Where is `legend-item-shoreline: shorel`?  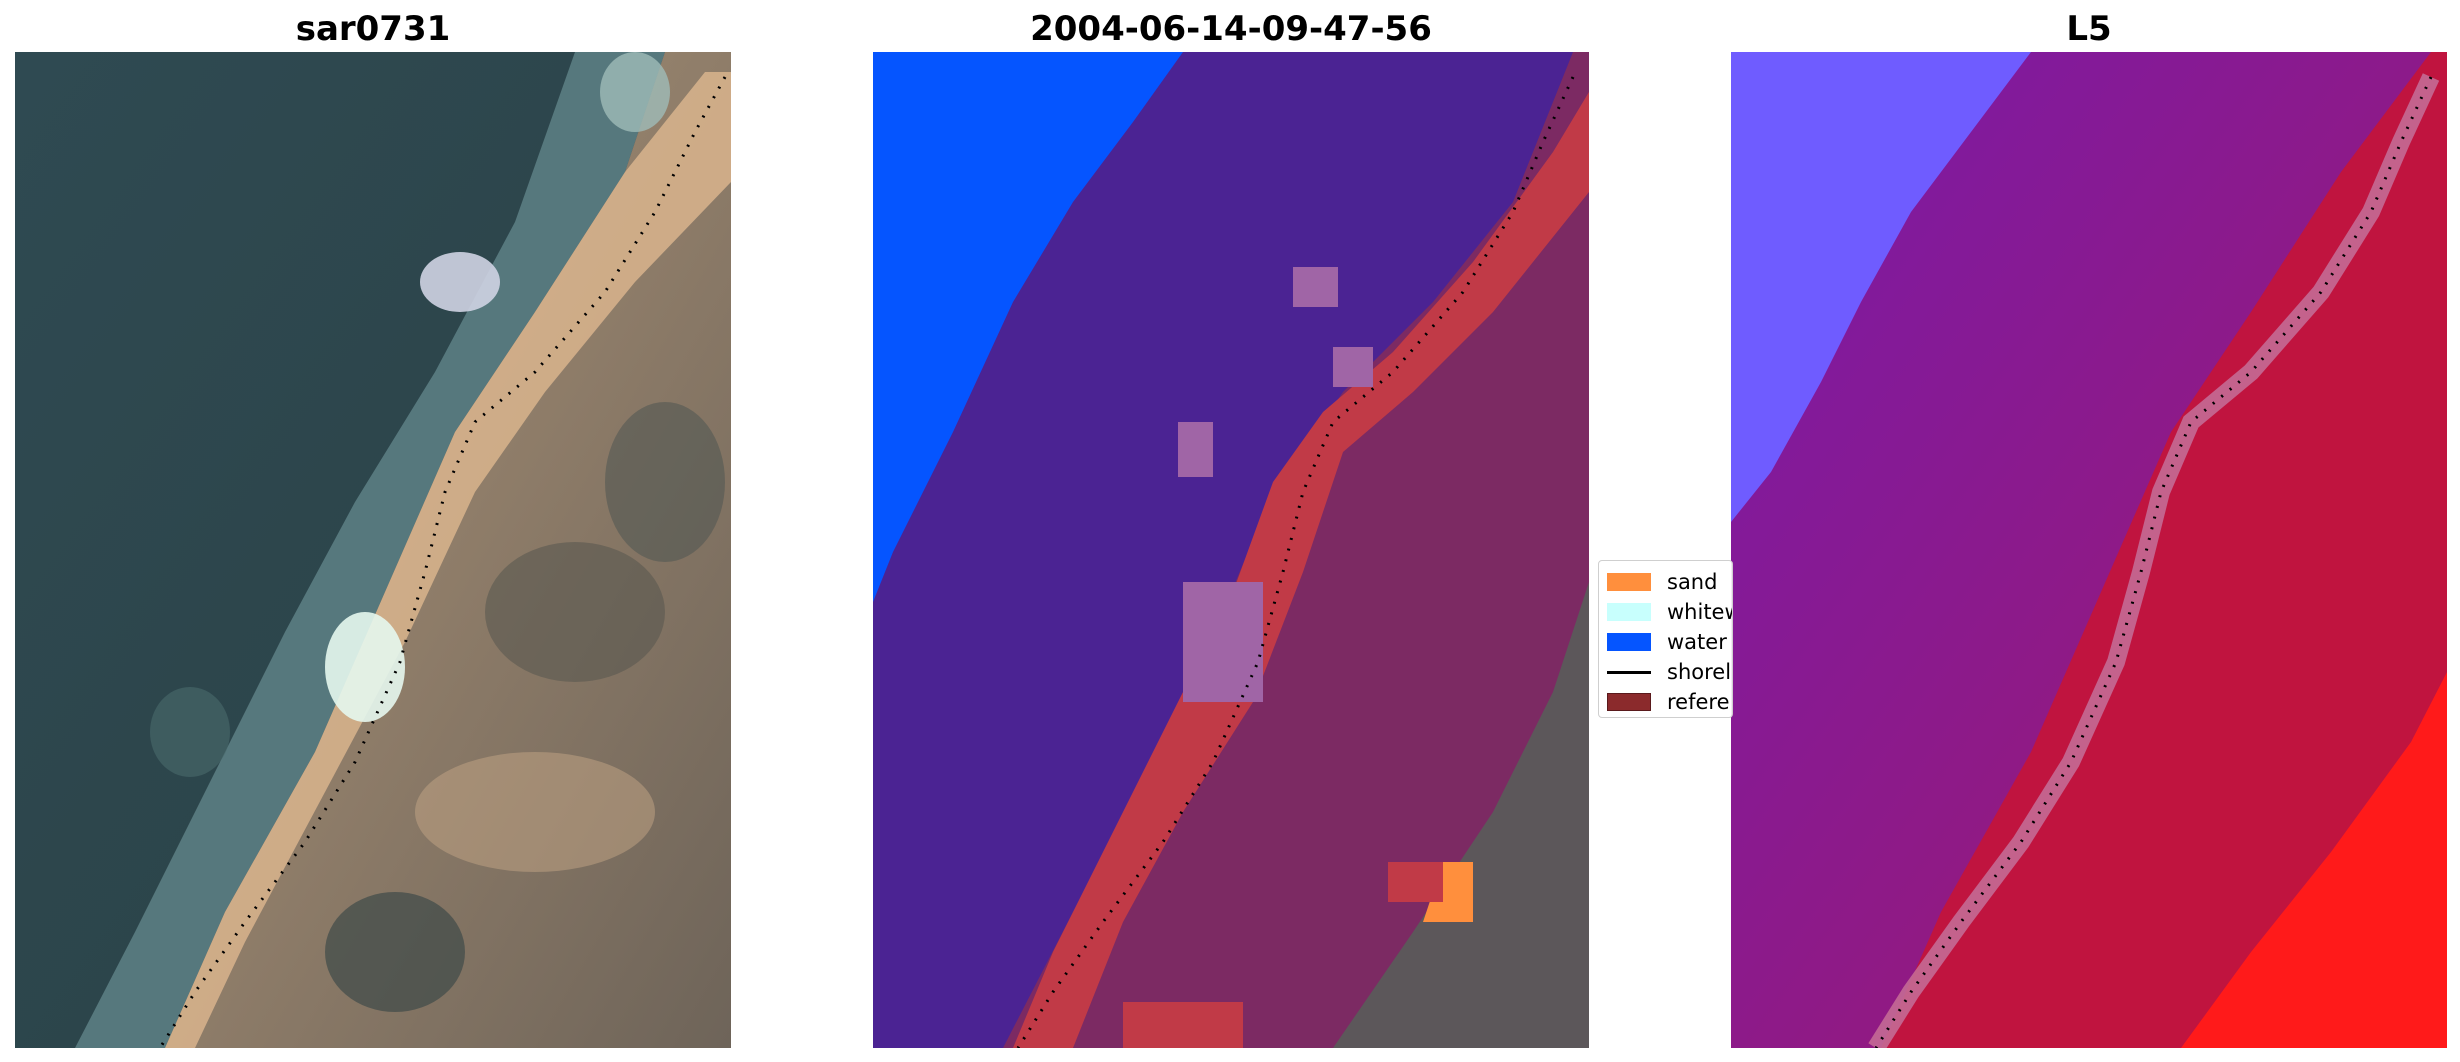
legend-item-shoreline: shorel is located at coordinates (1665, 672).